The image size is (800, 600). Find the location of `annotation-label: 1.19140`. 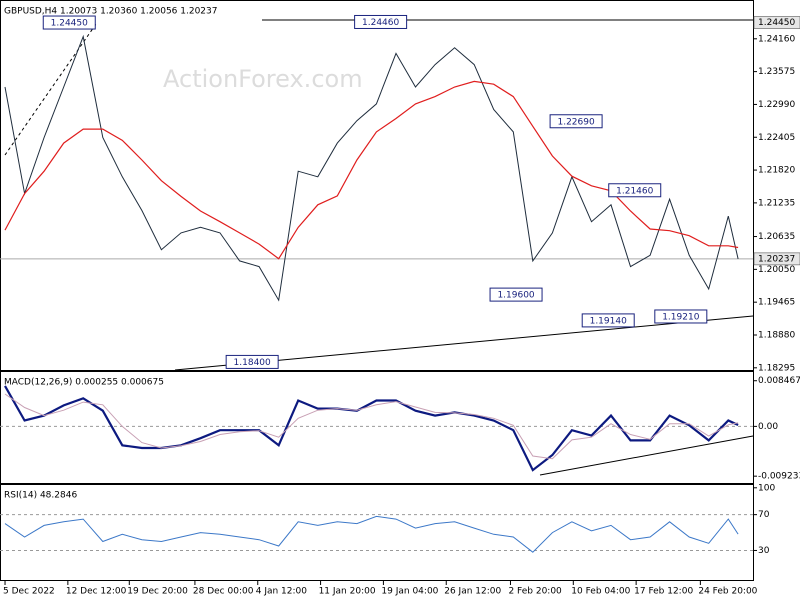

annotation-label: 1.19140 is located at coordinates (608, 321).